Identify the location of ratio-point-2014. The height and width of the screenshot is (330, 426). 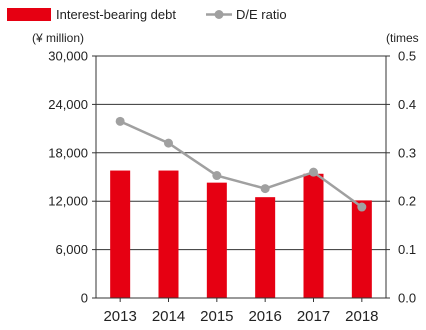
(168, 143).